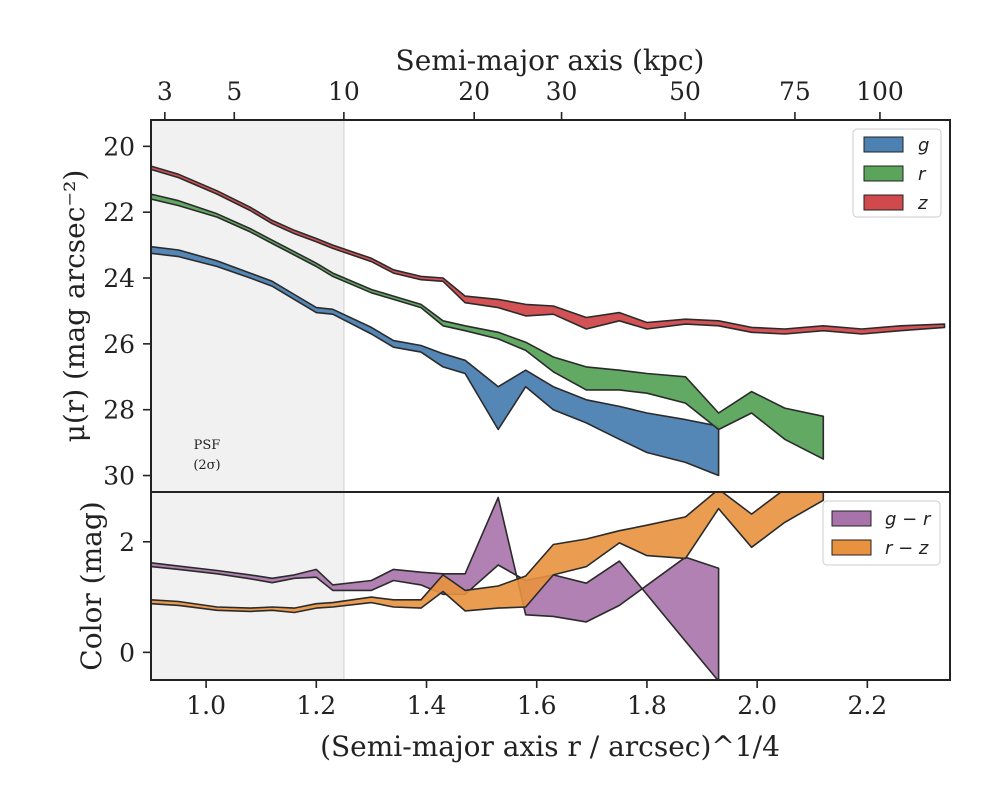 This screenshot has width=1000, height=800. What do you see at coordinates (119, 476) in the screenshot?
I see `y-tick-label: 30` at bounding box center [119, 476].